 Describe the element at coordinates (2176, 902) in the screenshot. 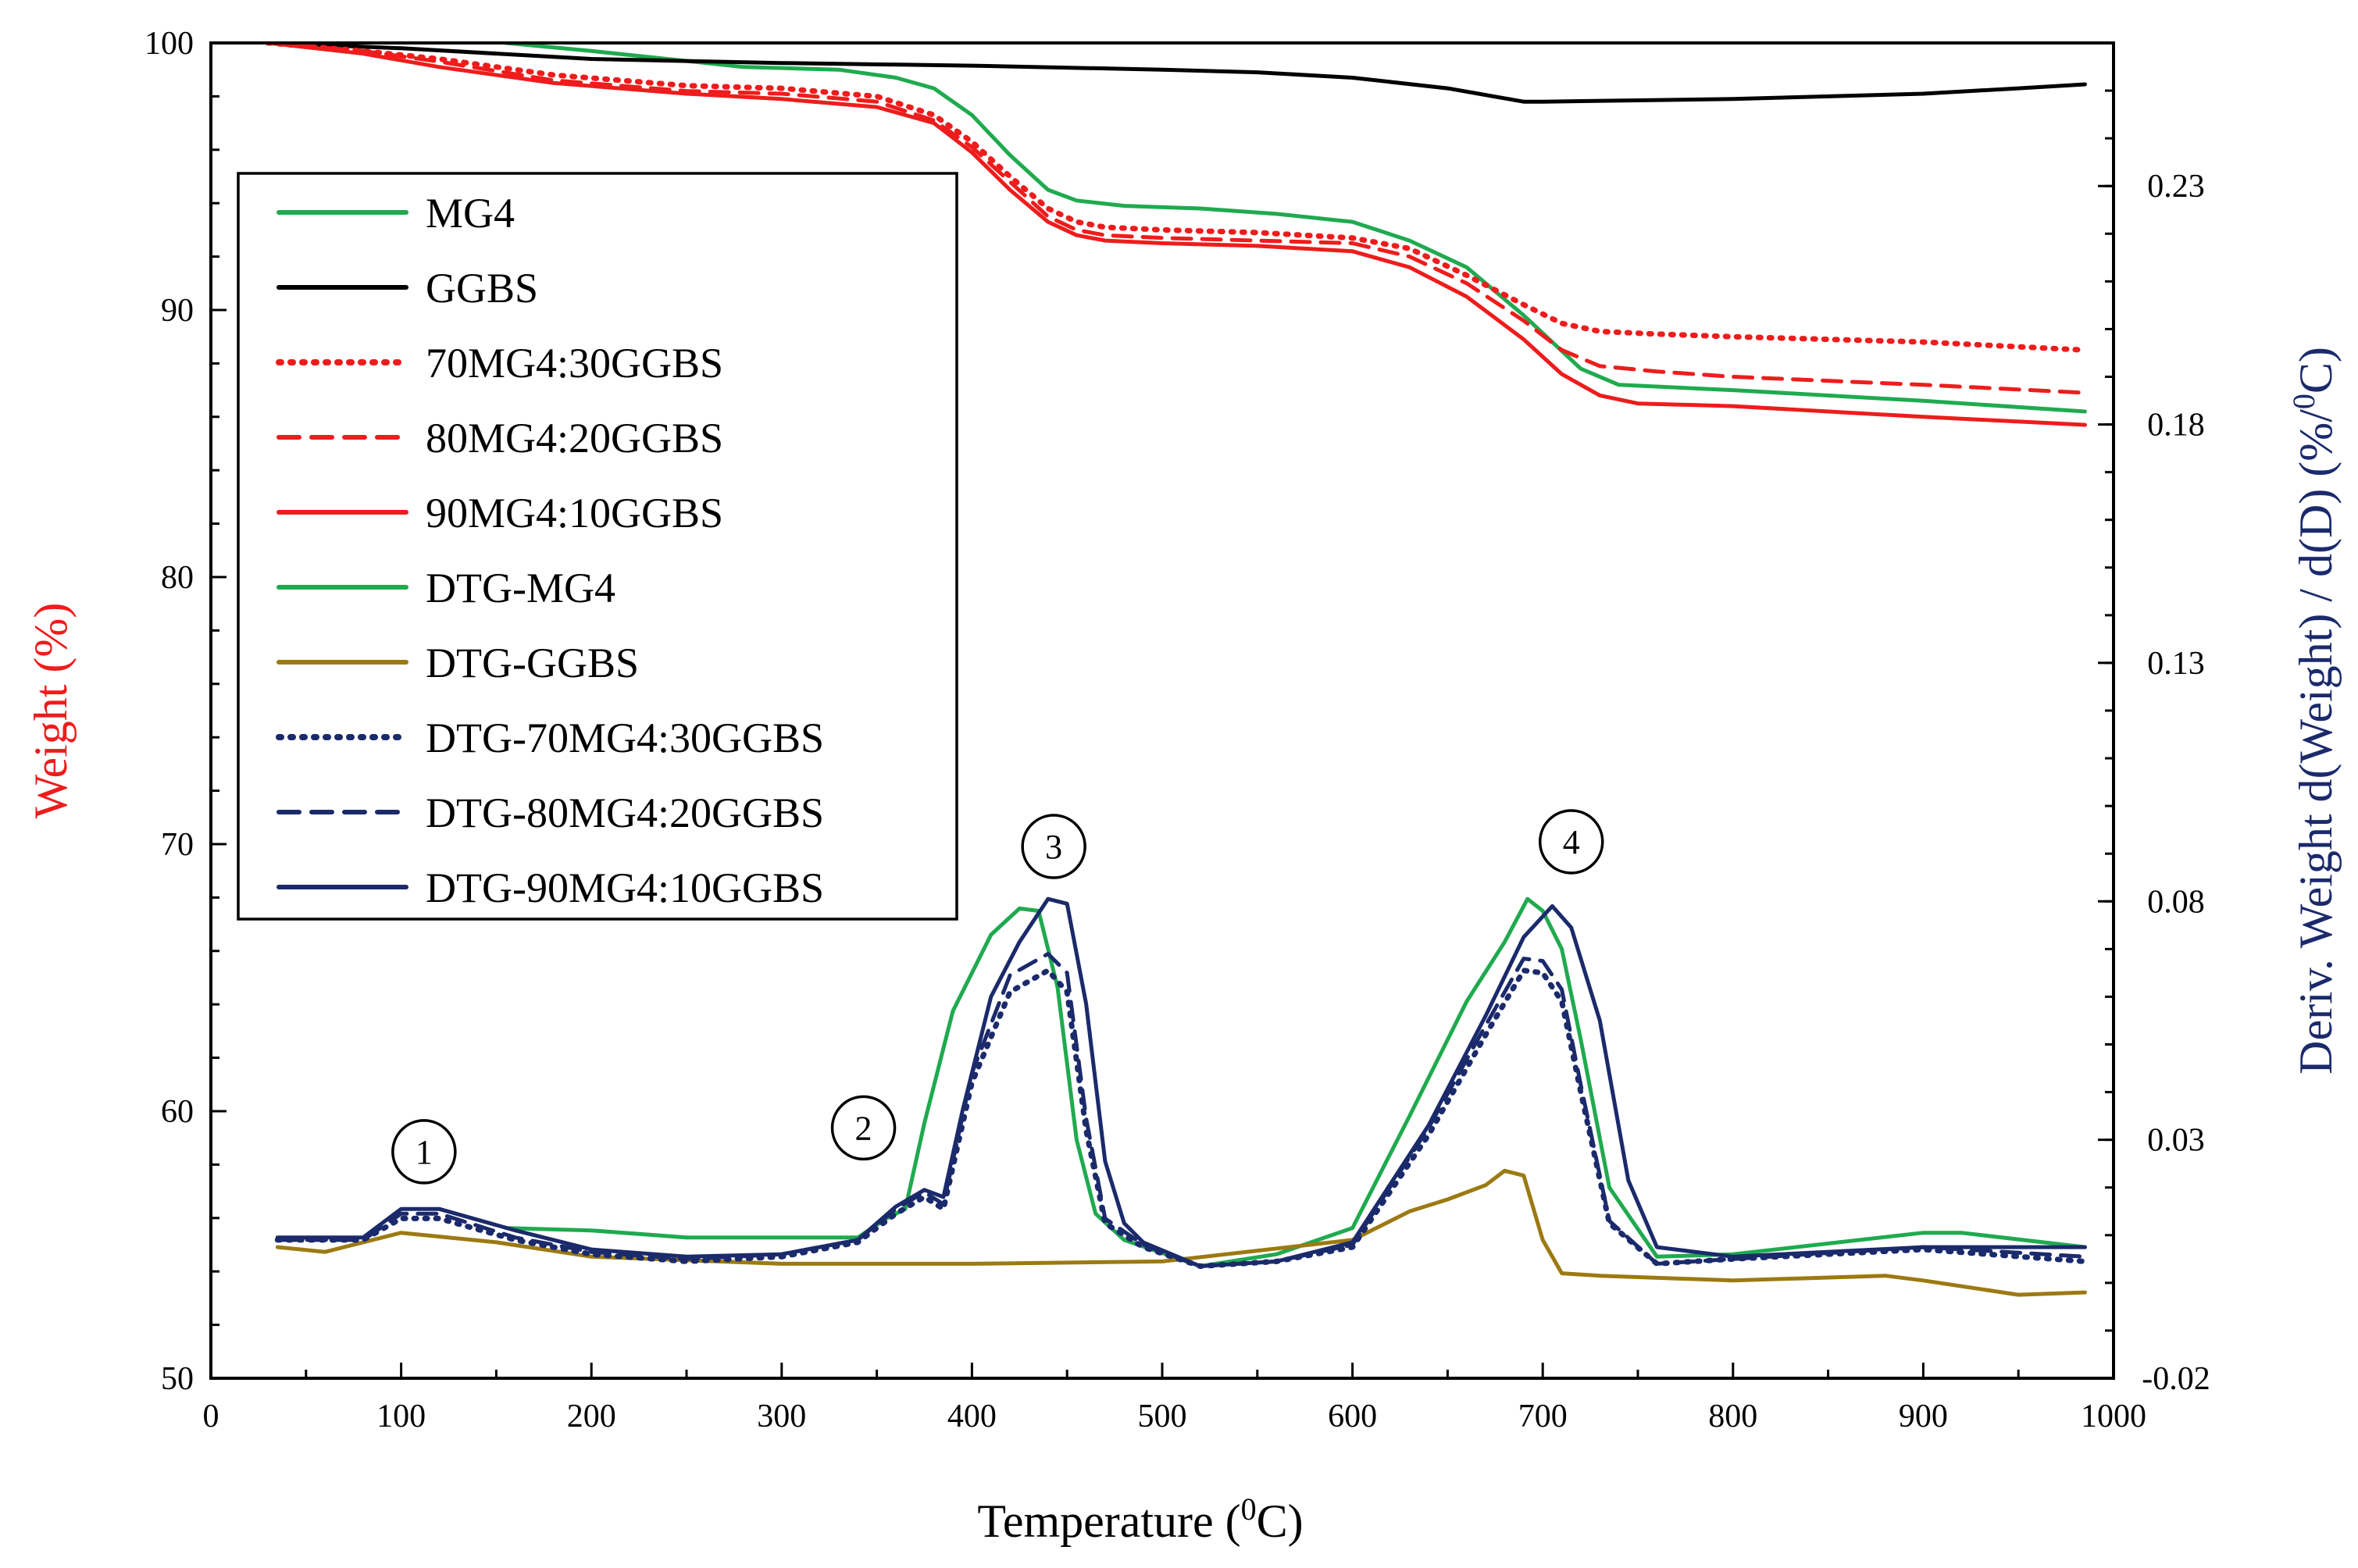

I see `y-right-tick-label: 0.08` at that location.